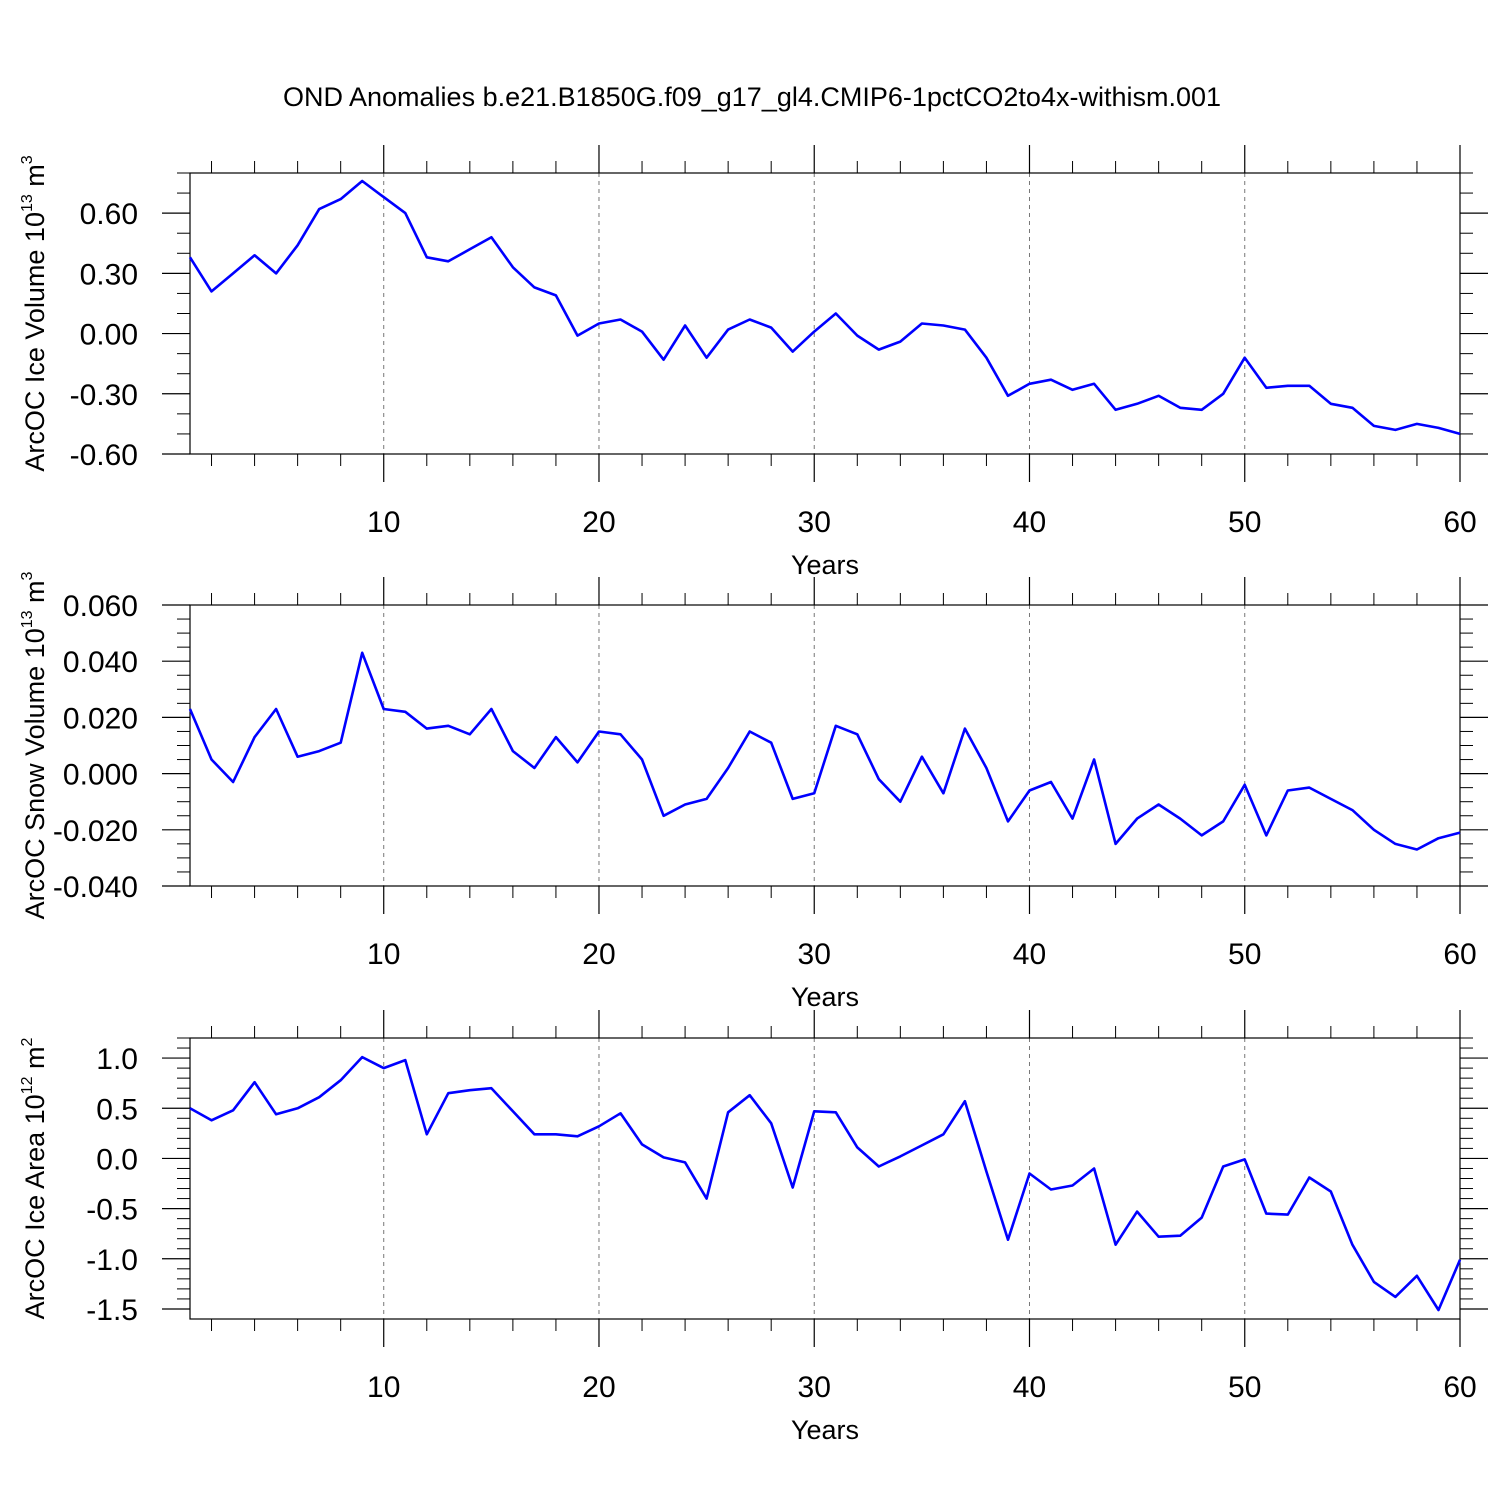 The height and width of the screenshot is (1500, 1500). I want to click on ice-area-x-tick-label: 20, so click(598, 1387).